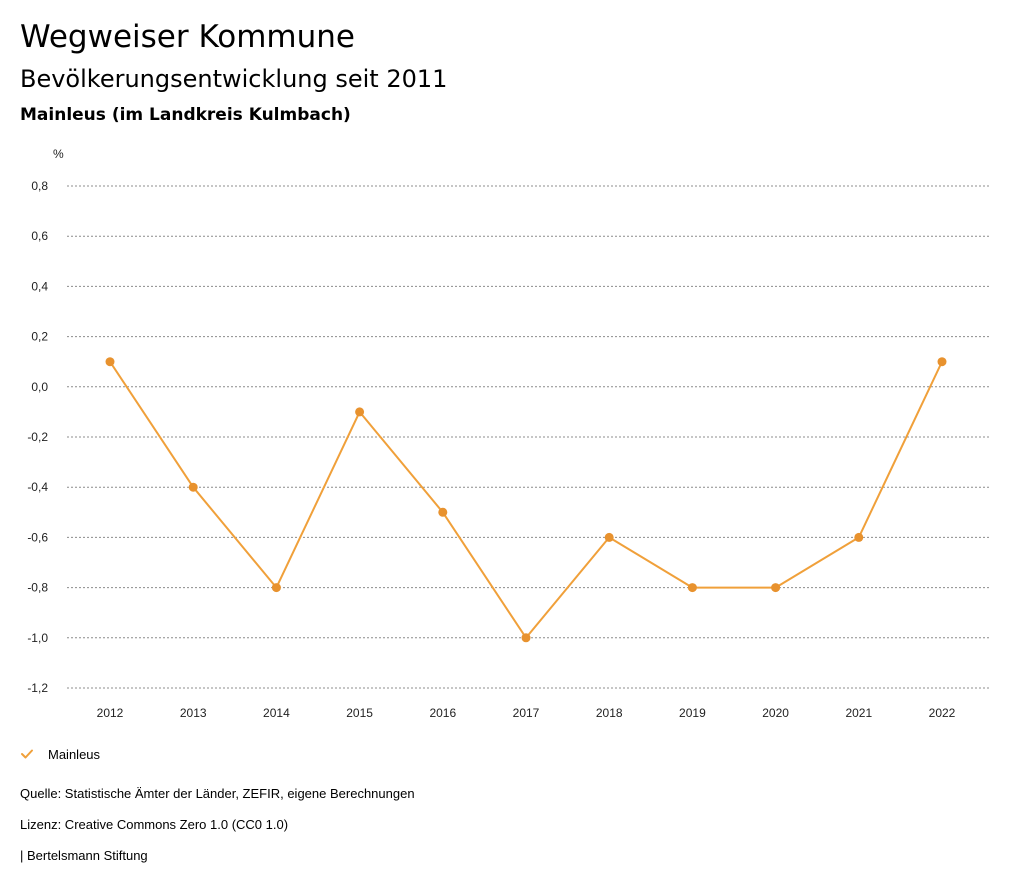  Describe the element at coordinates (692, 713) in the screenshot. I see `x-tick-label-2019: 2019` at that location.